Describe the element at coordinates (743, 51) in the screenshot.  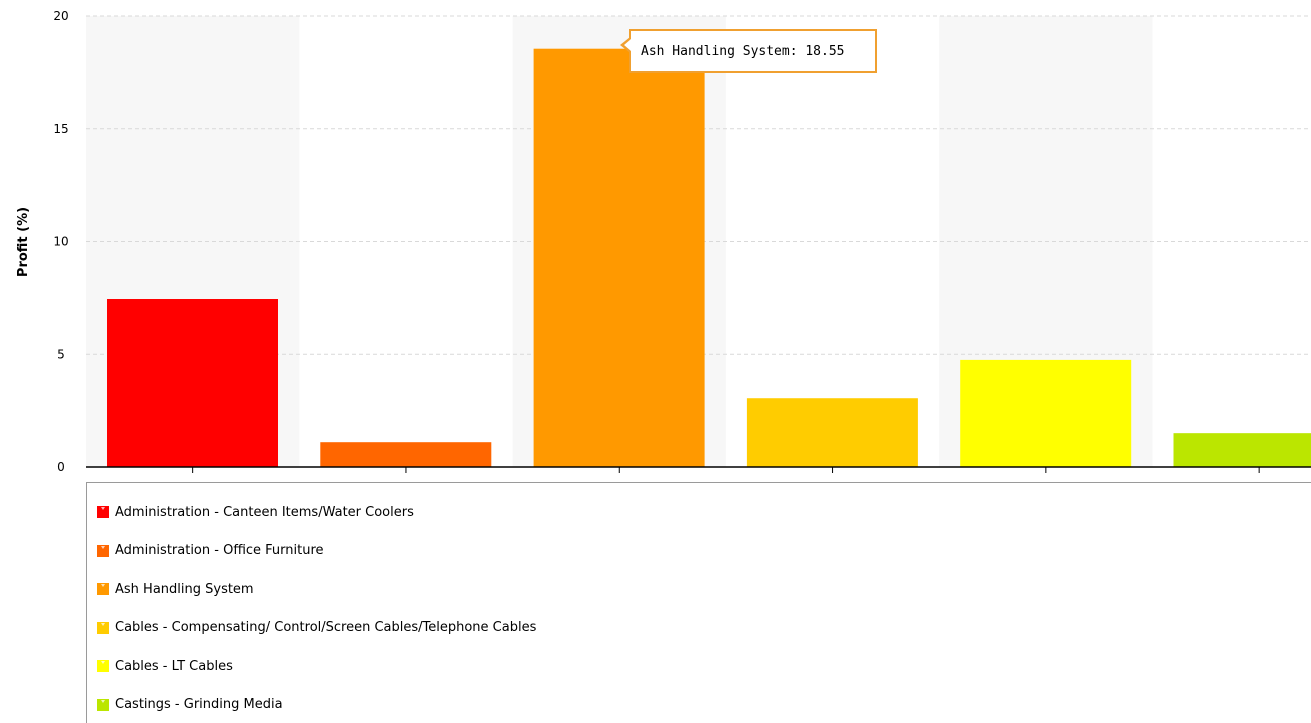
I see `tooltip-text: Ash Handling System: 18.55` at that location.